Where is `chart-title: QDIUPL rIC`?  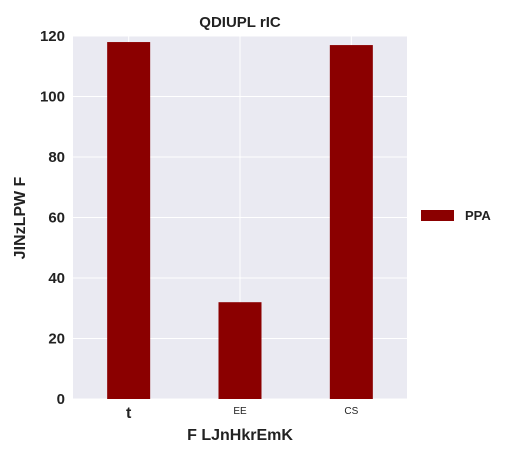 chart-title: QDIUPL rIC is located at coordinates (240, 22).